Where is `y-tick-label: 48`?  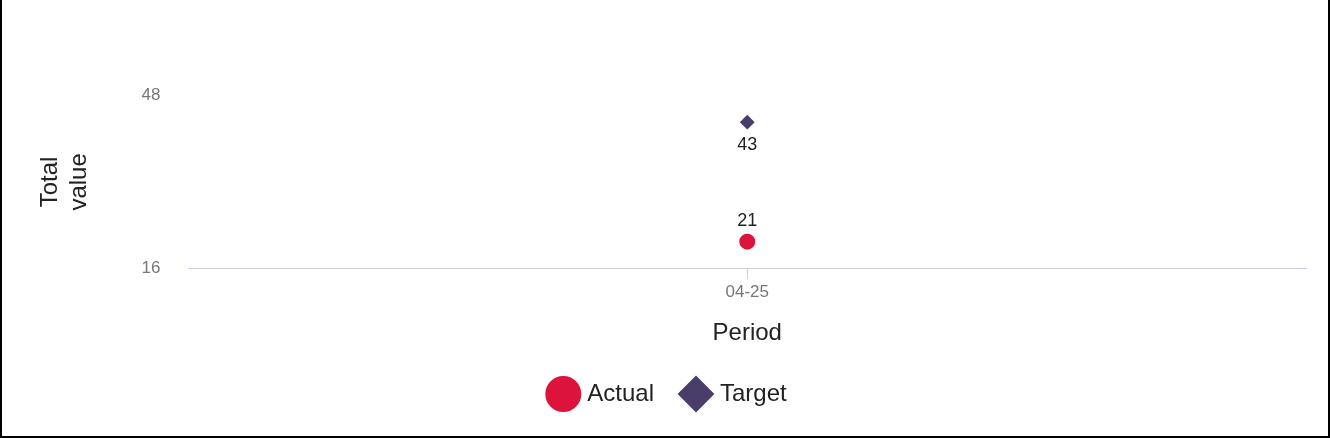 y-tick-label: 48 is located at coordinates (151, 94).